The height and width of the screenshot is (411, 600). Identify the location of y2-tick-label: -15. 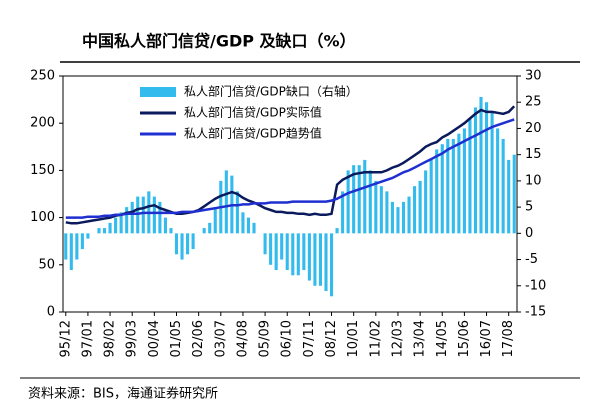
(535, 312).